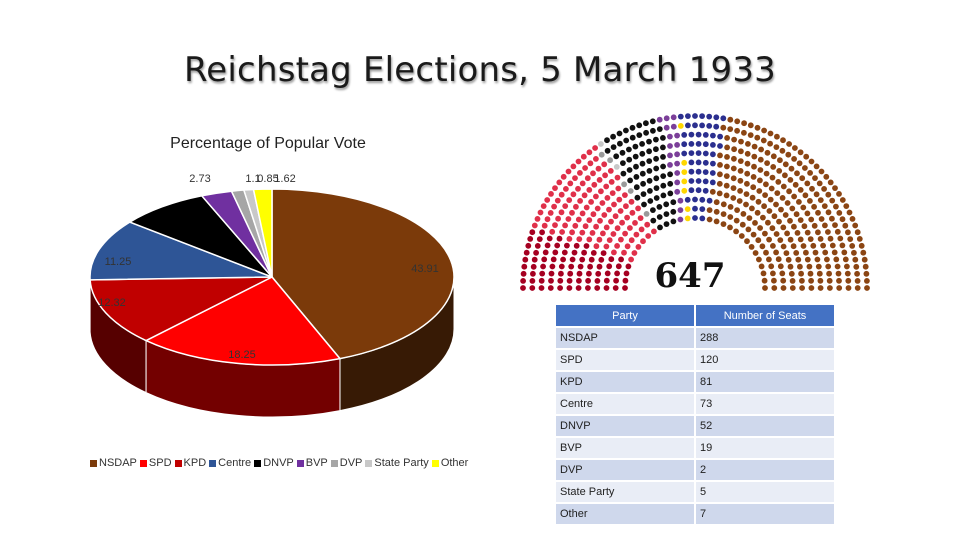  I want to click on legend-label: Centre, so click(235, 463).